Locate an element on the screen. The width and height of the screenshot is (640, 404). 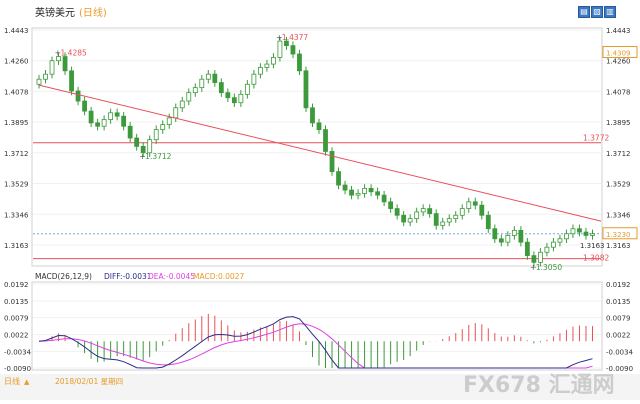
price-tick-label: 1.4443 is located at coordinates (618, 31).